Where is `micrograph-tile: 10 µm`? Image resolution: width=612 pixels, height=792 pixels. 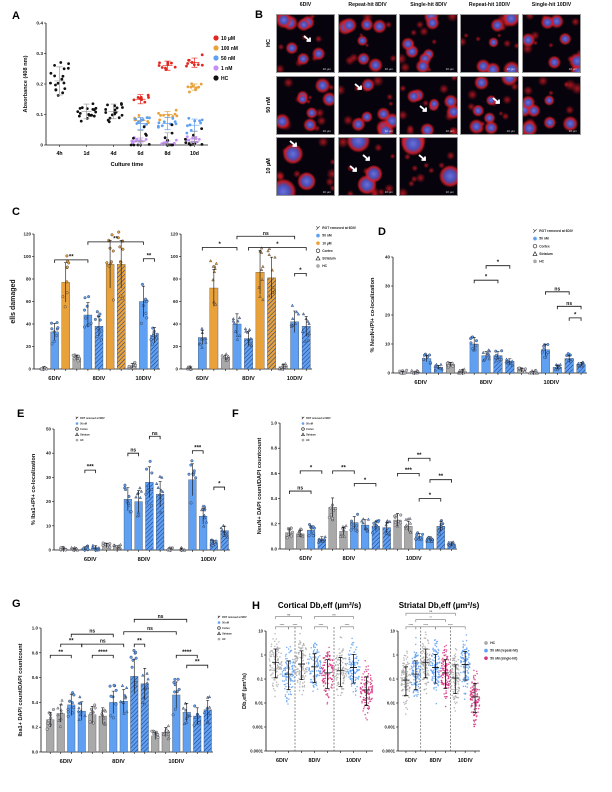
micrograph-tile: 10 µm is located at coordinates (489, 43).